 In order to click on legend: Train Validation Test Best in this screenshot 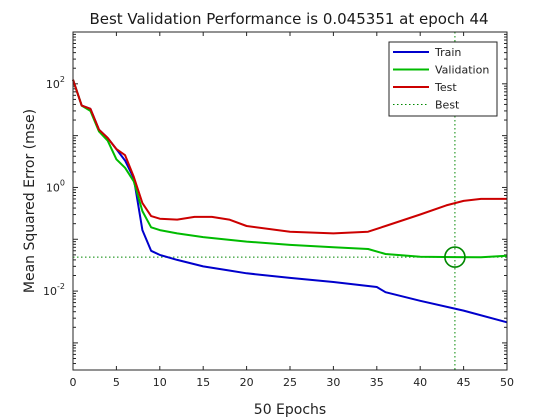, I will do `click(443, 79)`.